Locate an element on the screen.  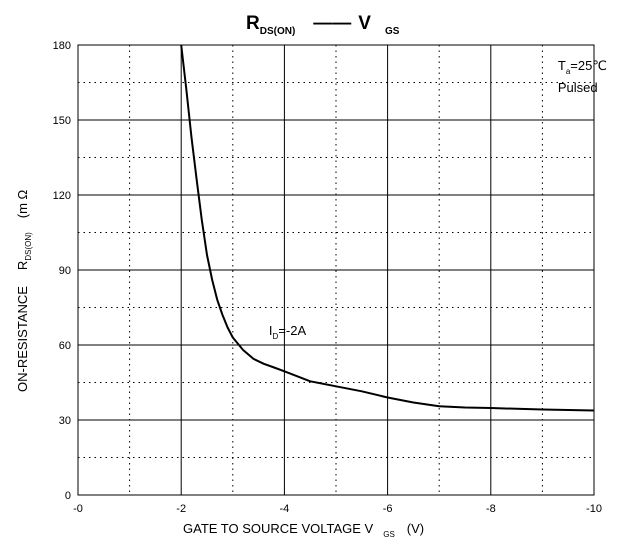
y-axis-label: ON-RESISTANCE RDS(ON) (m Ω is located at coordinates (24, 290).